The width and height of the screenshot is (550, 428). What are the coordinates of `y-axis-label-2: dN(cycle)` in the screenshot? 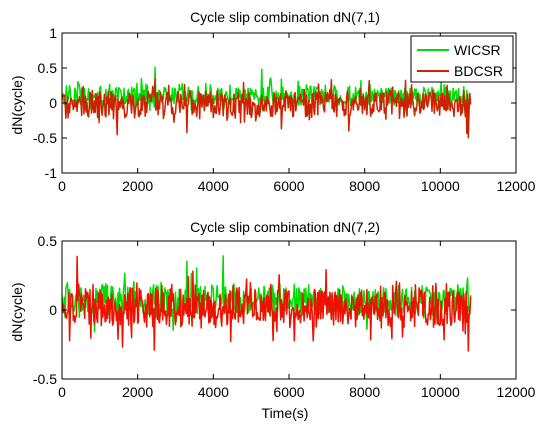 It's located at (17, 311).